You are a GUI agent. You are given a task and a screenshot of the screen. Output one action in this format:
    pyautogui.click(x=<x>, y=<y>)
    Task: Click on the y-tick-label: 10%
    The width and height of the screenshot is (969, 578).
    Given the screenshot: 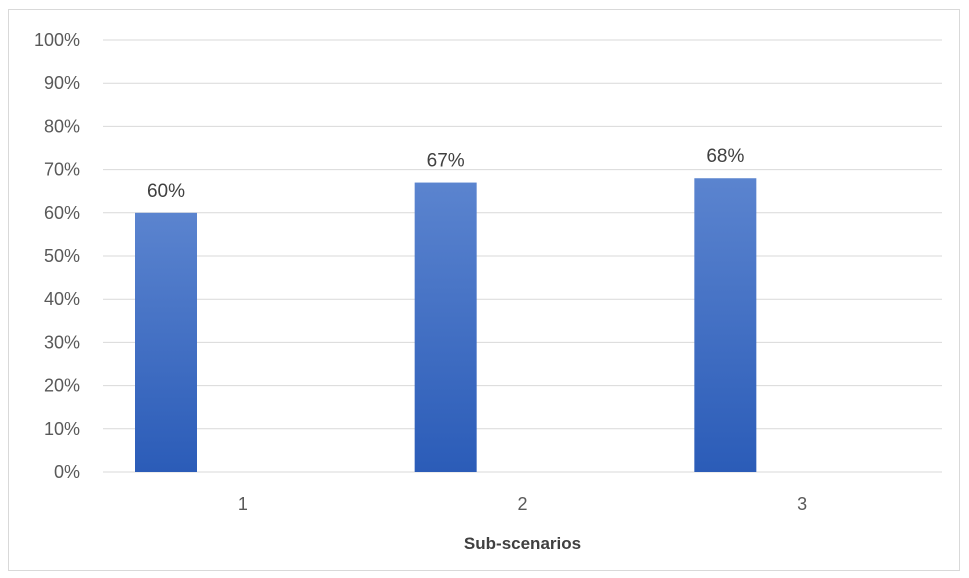 What is the action you would take?
    pyautogui.click(x=62, y=429)
    